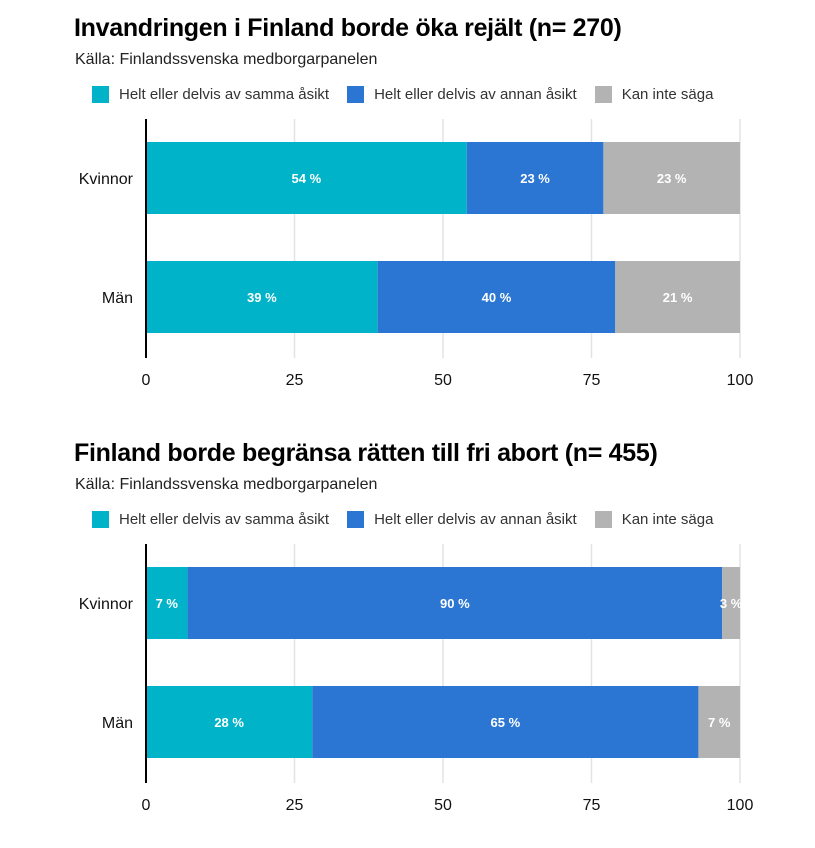 The image size is (815, 848). I want to click on data-label: 28 %, so click(229, 722).